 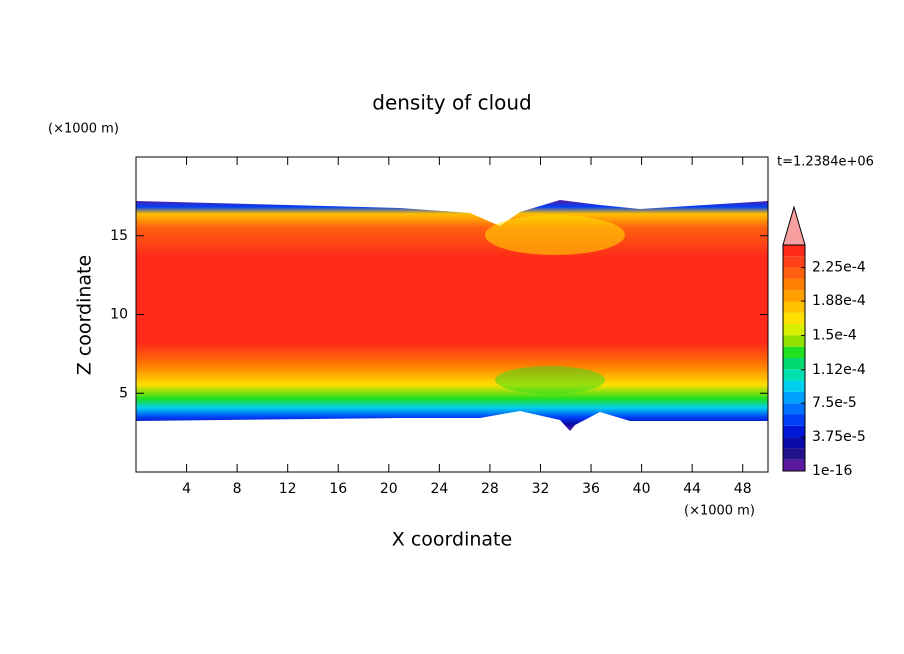 I want to click on x-unit: (×1000 m), so click(x=719, y=511).